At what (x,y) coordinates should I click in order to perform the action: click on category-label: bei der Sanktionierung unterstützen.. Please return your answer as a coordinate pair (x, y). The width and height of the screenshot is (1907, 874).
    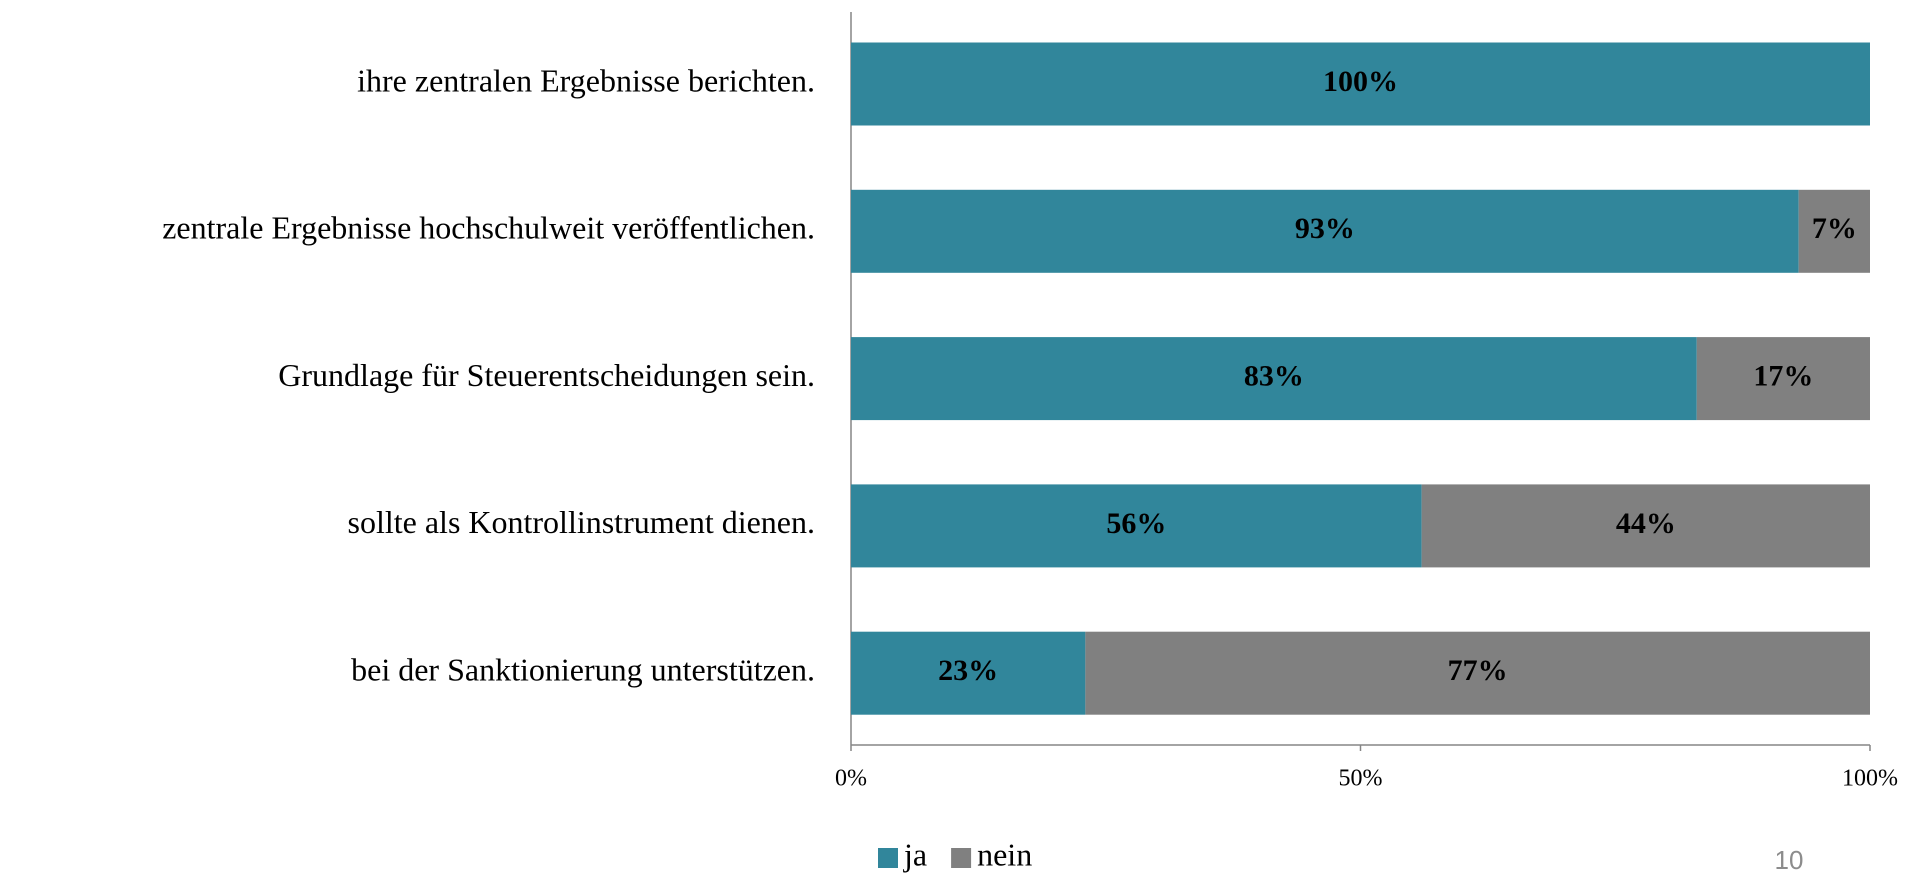
    Looking at the image, I should click on (583, 670).